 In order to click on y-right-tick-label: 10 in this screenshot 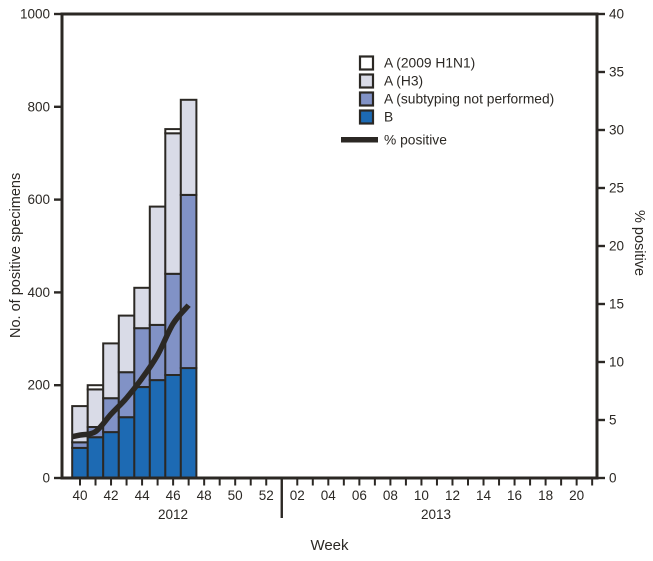, I will do `click(616, 362)`.